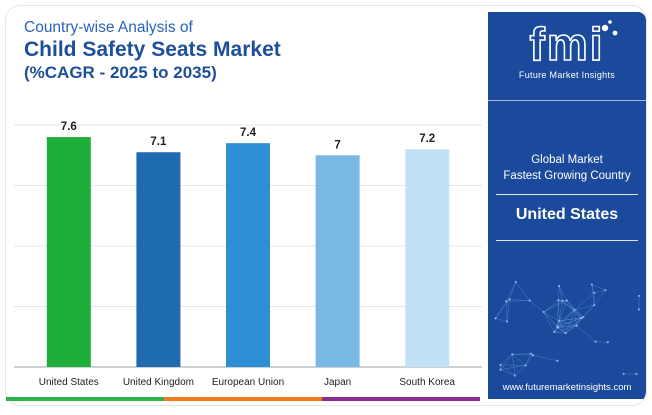 The image size is (652, 415). What do you see at coordinates (158, 259) in the screenshot?
I see `bar-united-kingdom` at bounding box center [158, 259].